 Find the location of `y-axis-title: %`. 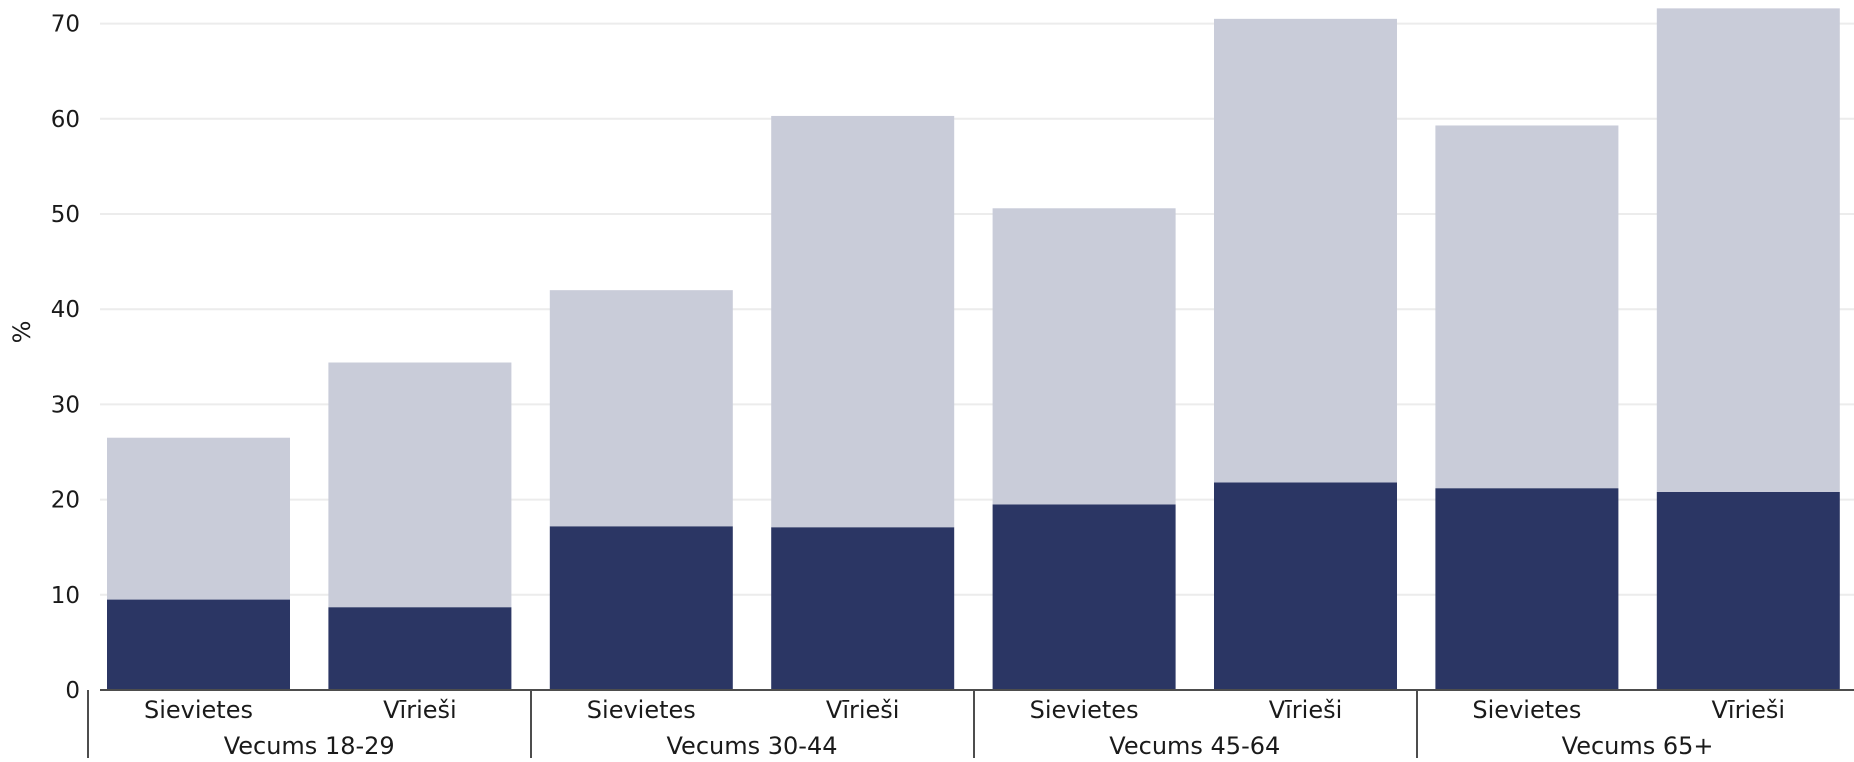

y-axis-title: % is located at coordinates (22, 332).